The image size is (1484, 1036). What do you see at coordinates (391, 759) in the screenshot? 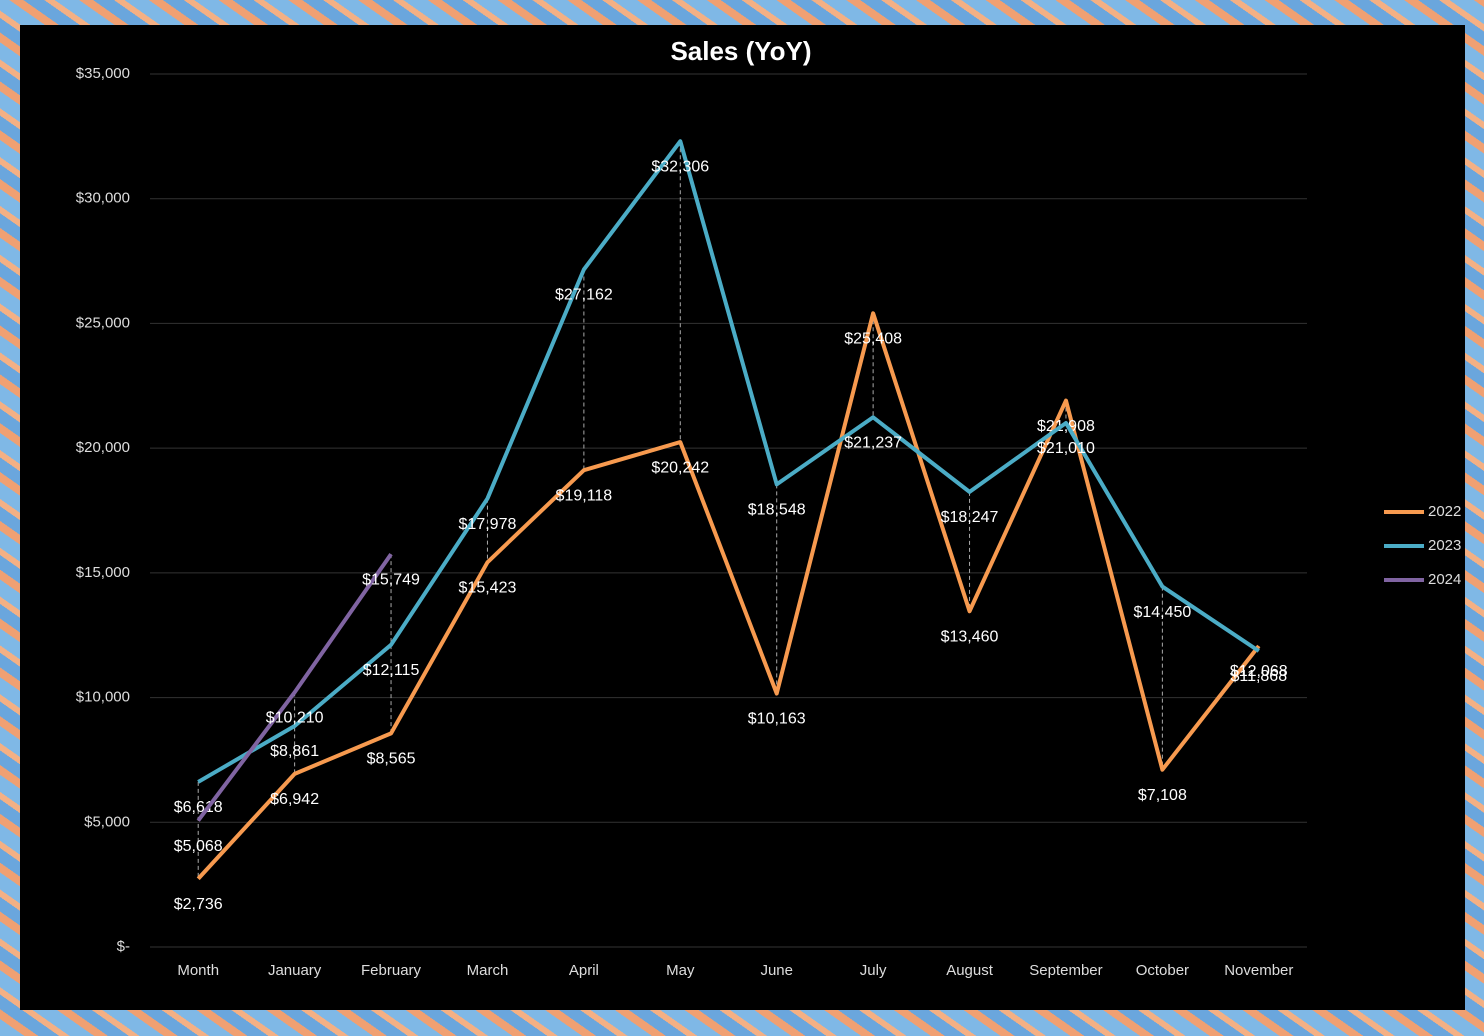
I see `data-label: $8,565` at bounding box center [391, 759].